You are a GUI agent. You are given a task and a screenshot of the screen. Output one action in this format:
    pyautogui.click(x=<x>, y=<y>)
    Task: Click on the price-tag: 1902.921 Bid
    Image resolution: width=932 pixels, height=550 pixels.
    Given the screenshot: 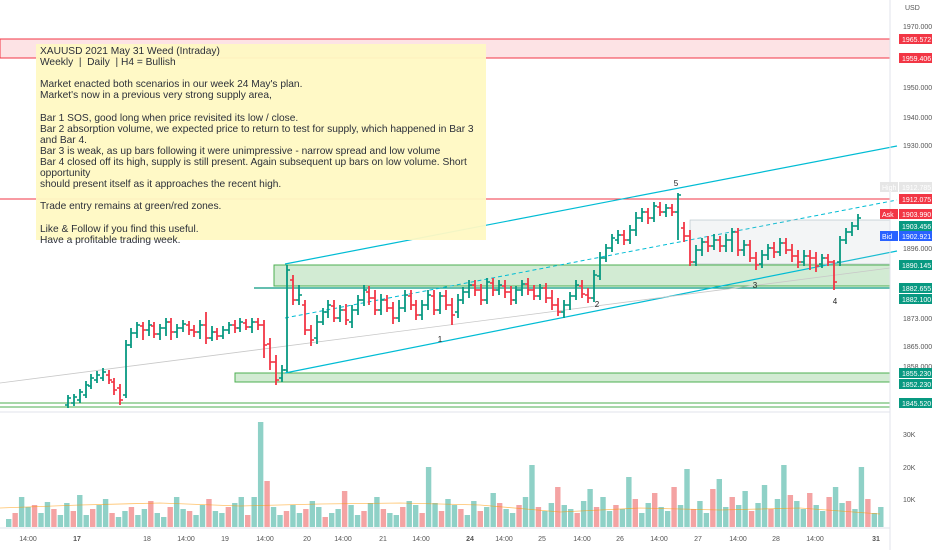 What is the action you would take?
    pyautogui.click(x=906, y=236)
    